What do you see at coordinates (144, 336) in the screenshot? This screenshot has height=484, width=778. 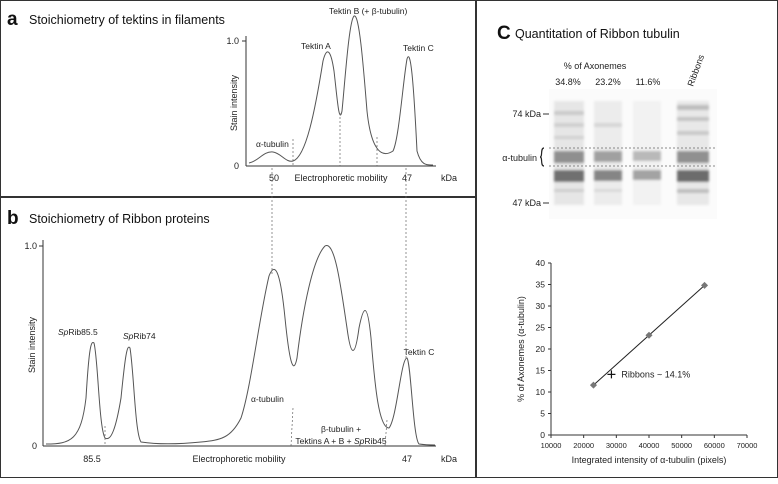 I see `panel-b-peak-name: Rib74` at bounding box center [144, 336].